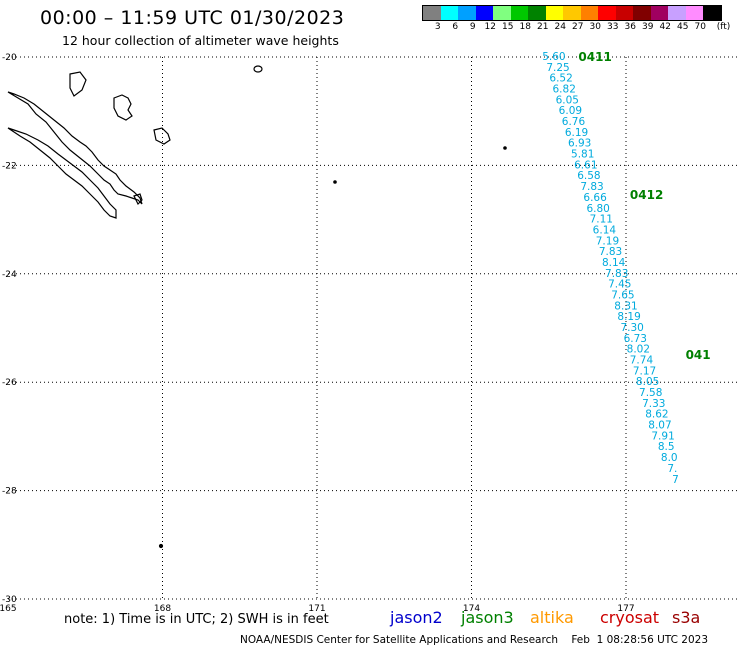  I want to click on colorbar-tick-label: 45, so click(683, 27).